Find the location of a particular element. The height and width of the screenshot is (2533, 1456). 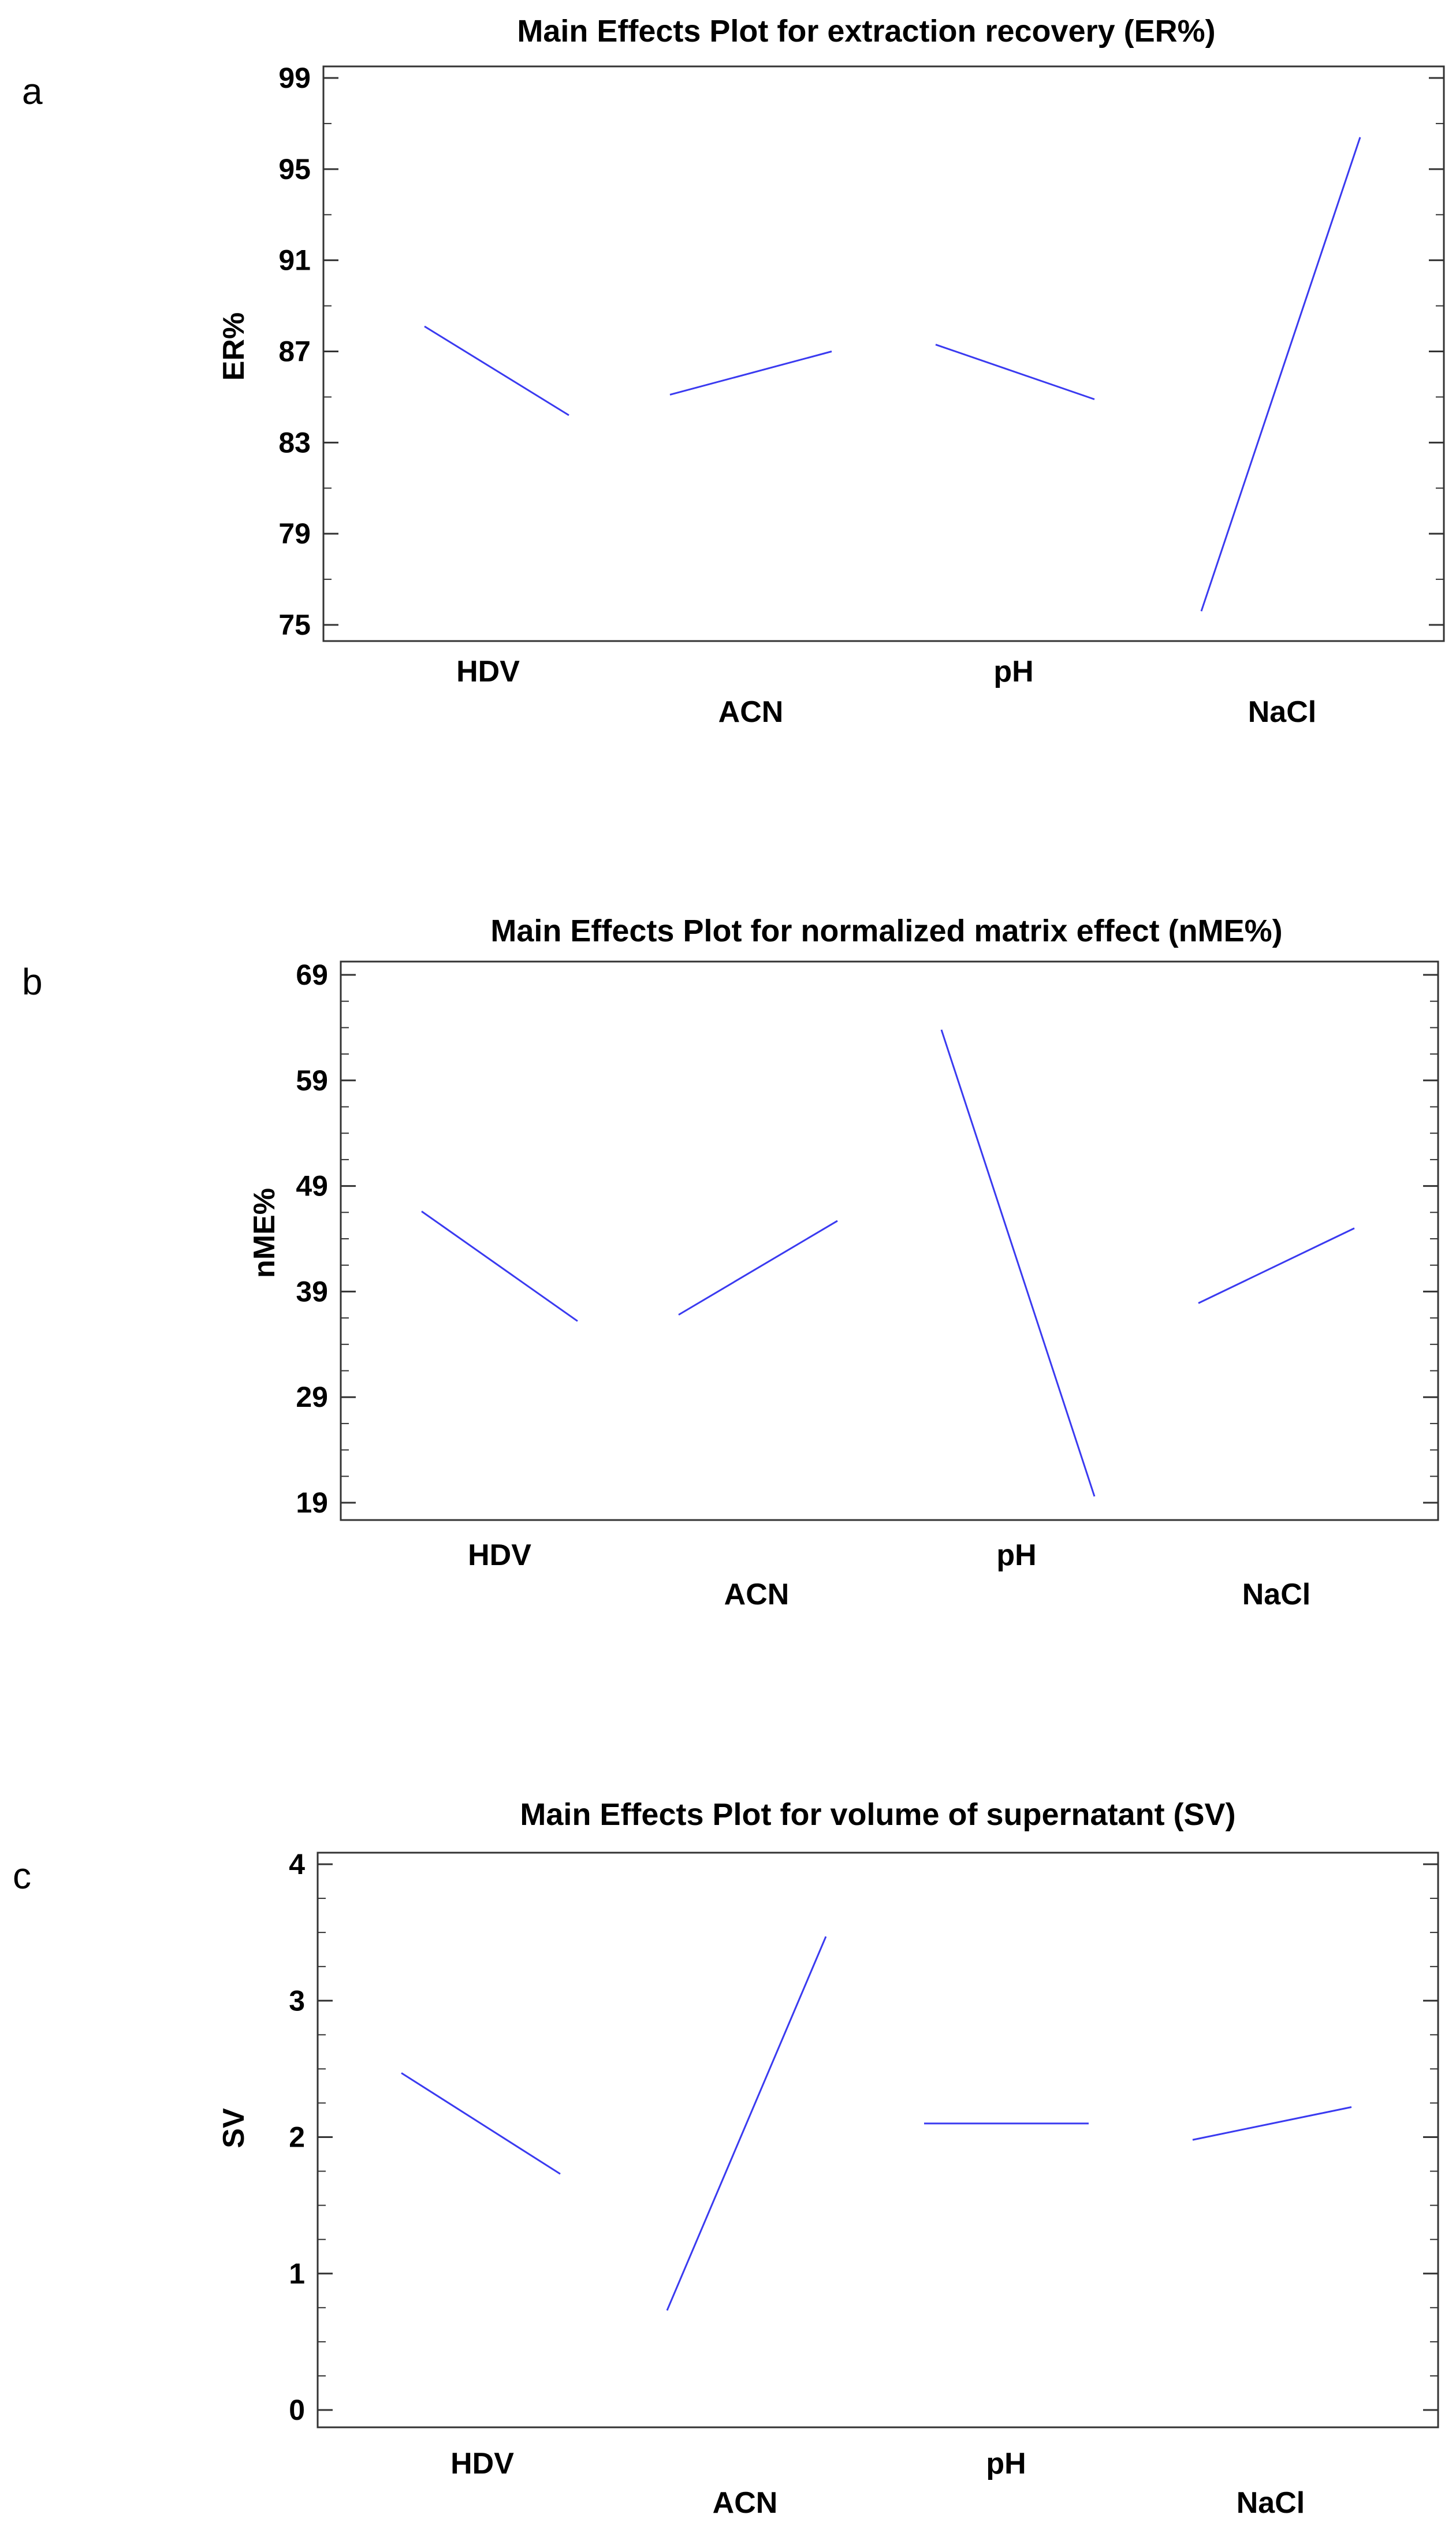

y-tick-label: 2 is located at coordinates (297, 2137).